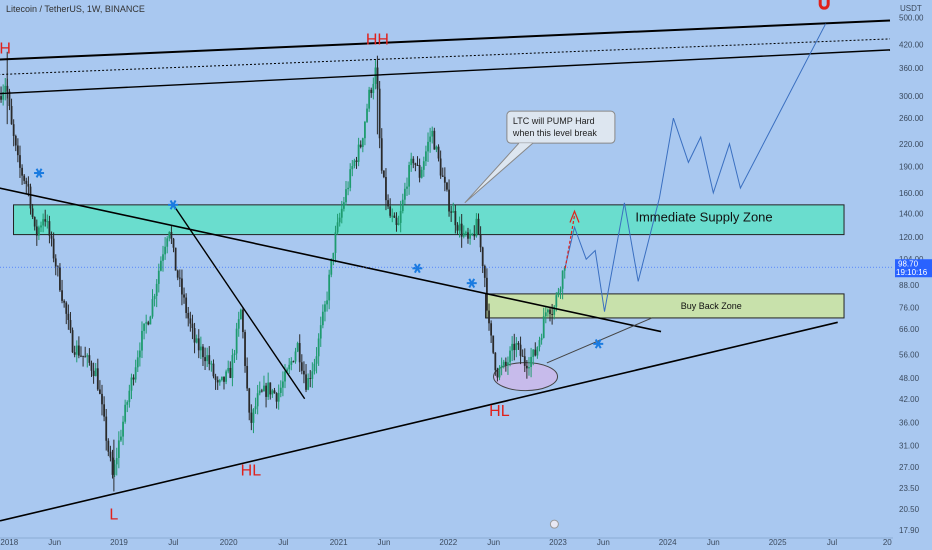 Image resolution: width=932 pixels, height=550 pixels. Describe the element at coordinates (499, 173) in the screenshot. I see `callout-pointer` at that location.